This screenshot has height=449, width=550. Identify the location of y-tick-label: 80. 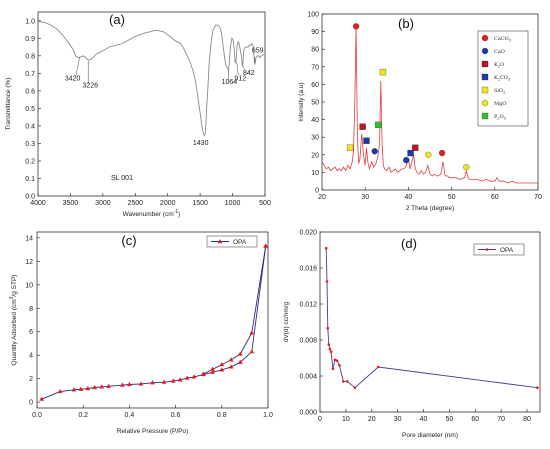
(315, 50).